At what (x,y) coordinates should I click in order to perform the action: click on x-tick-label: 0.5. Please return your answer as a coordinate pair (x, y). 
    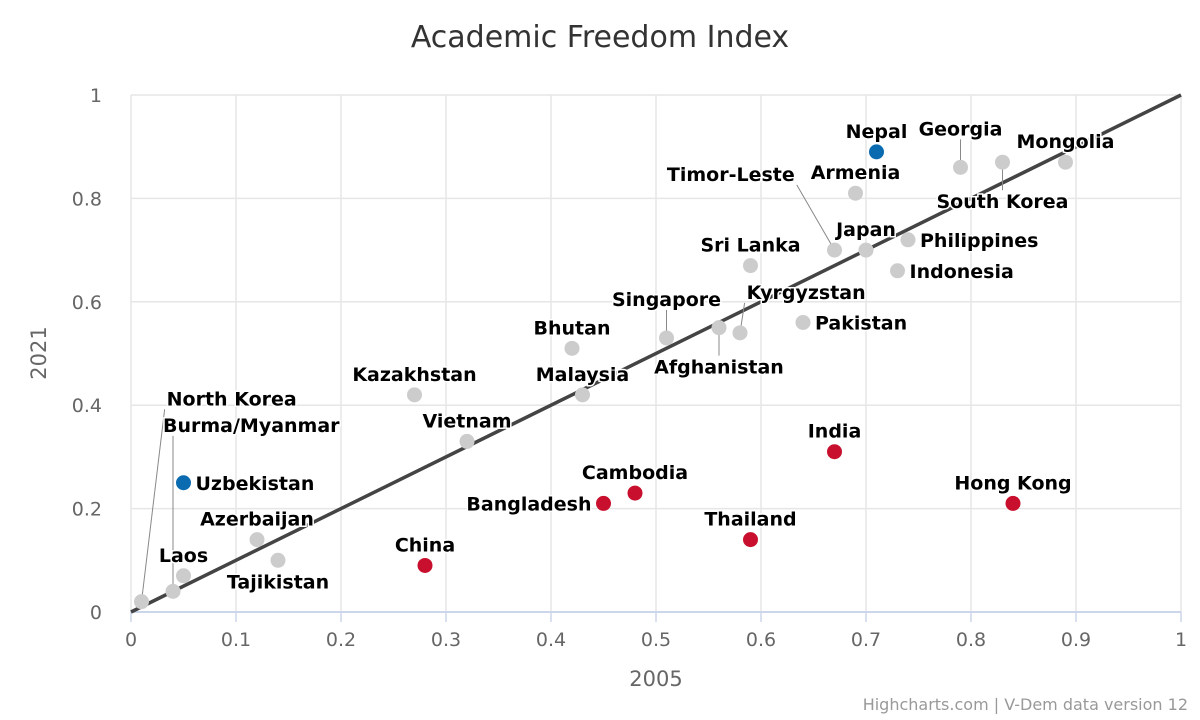
    Looking at the image, I should click on (656, 640).